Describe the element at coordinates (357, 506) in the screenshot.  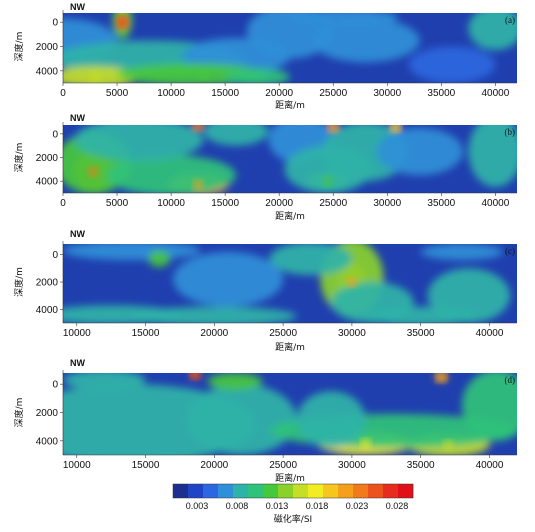
I see `colorbar-tick-label: 0.023` at that location.